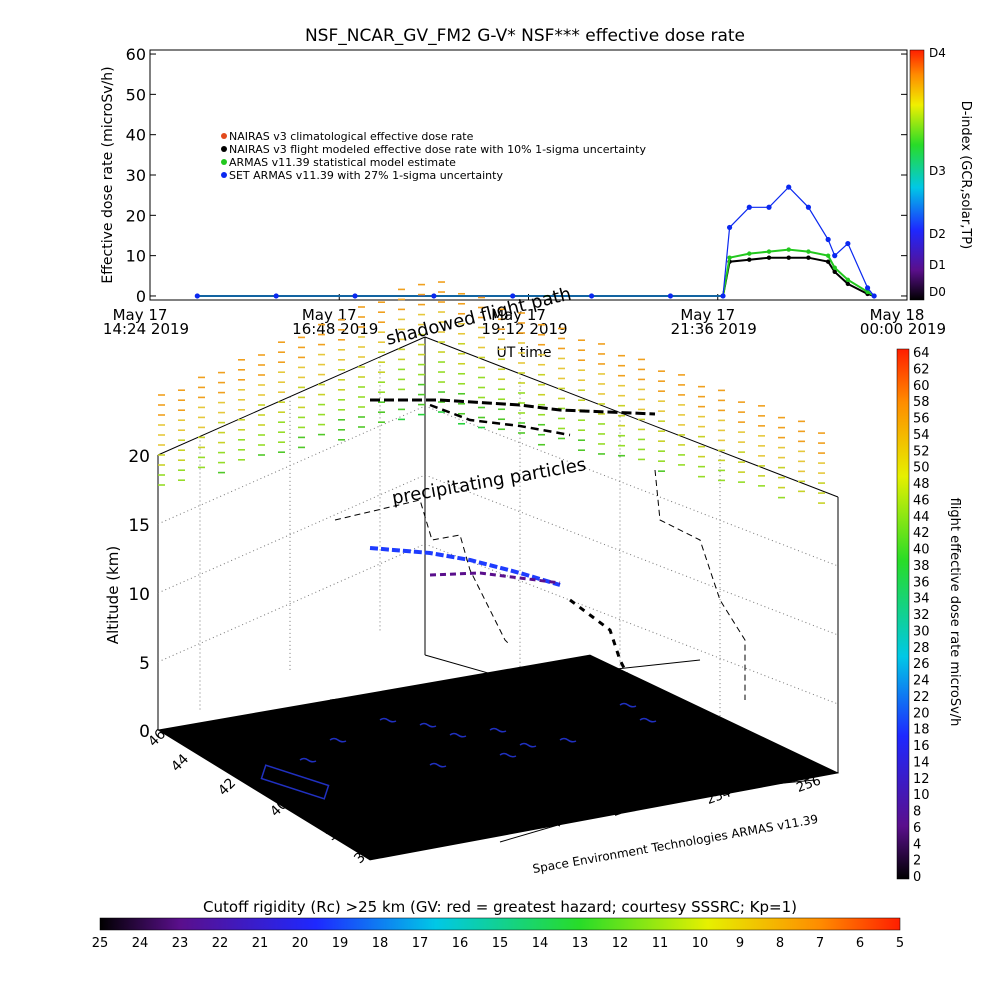 Image resolution: width=1000 pixels, height=1000 pixels. Describe the element at coordinates (180, 763) in the screenshot. I see `lat-tick-label: 44` at that location.